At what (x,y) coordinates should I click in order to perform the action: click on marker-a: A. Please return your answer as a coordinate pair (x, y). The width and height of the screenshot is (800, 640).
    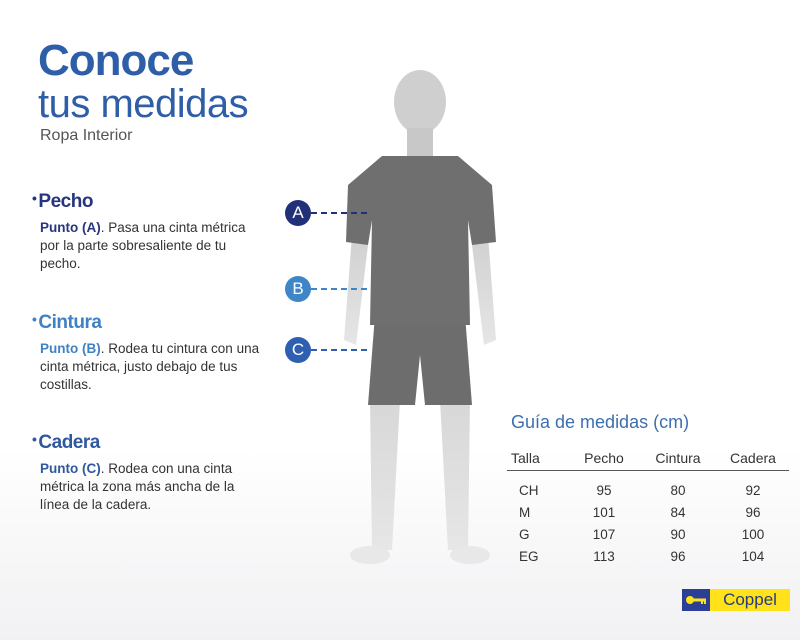
    Looking at the image, I should click on (326, 213).